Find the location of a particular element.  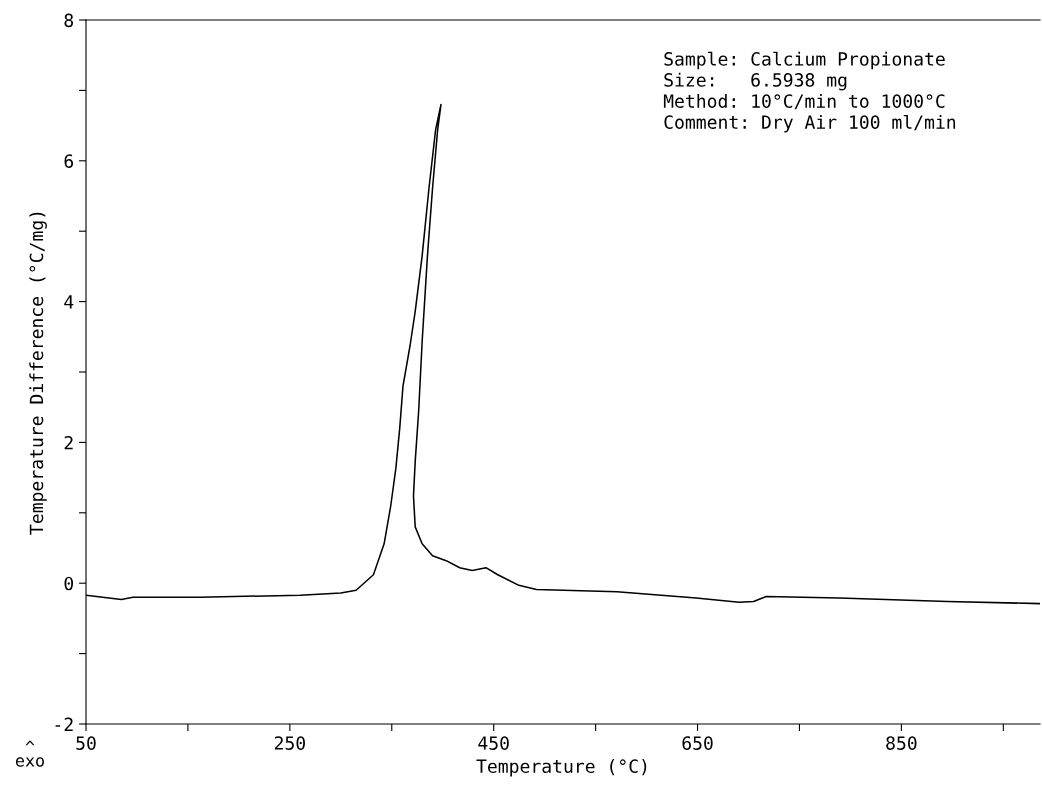

y-tick-label: -2 is located at coordinates (64, 724).